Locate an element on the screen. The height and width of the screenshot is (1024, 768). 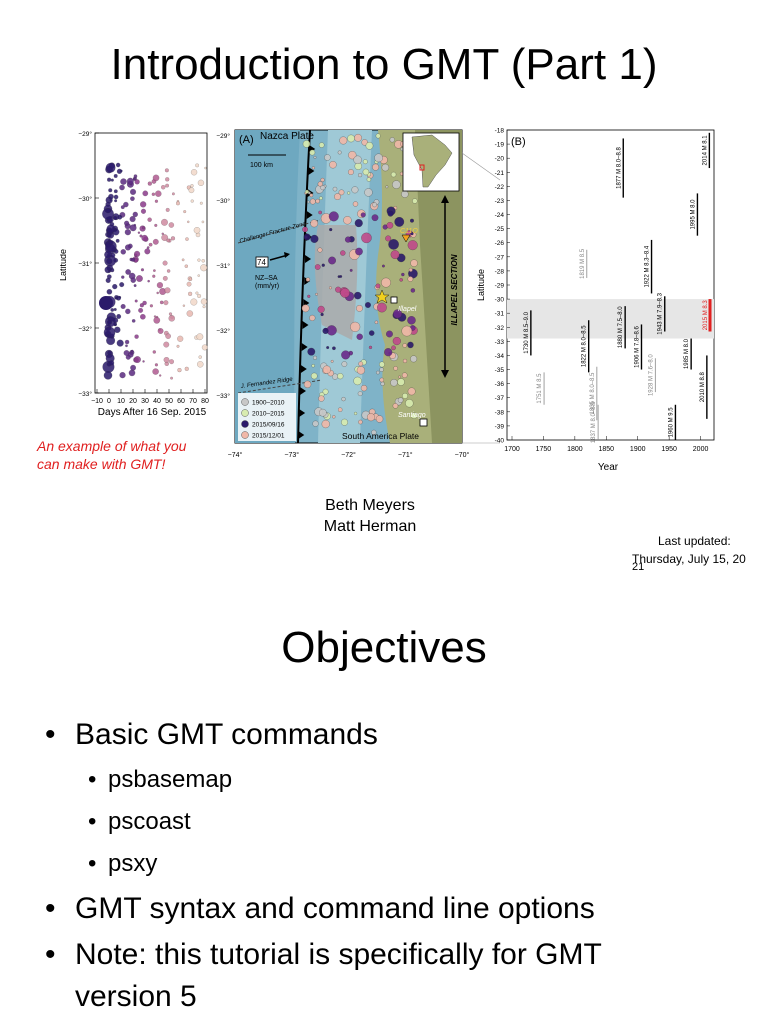
author-1: Beth Meyers is located at coordinates (370, 505).